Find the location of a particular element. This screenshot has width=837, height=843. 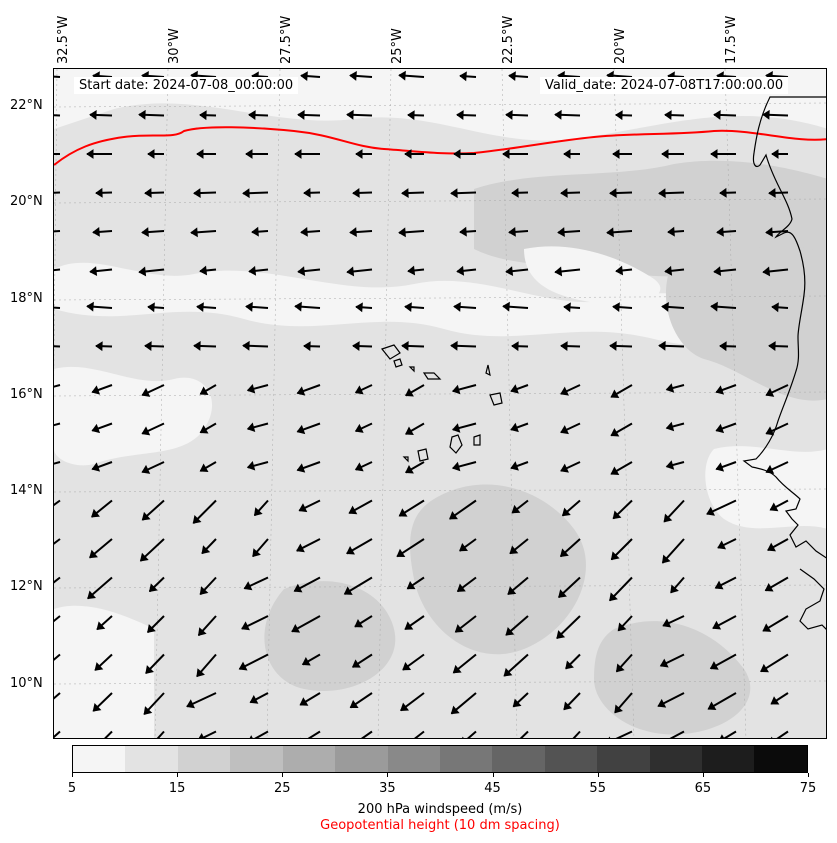

geopotential-label: Geopotential height (10 dm spacing) is located at coordinates (440, 825).